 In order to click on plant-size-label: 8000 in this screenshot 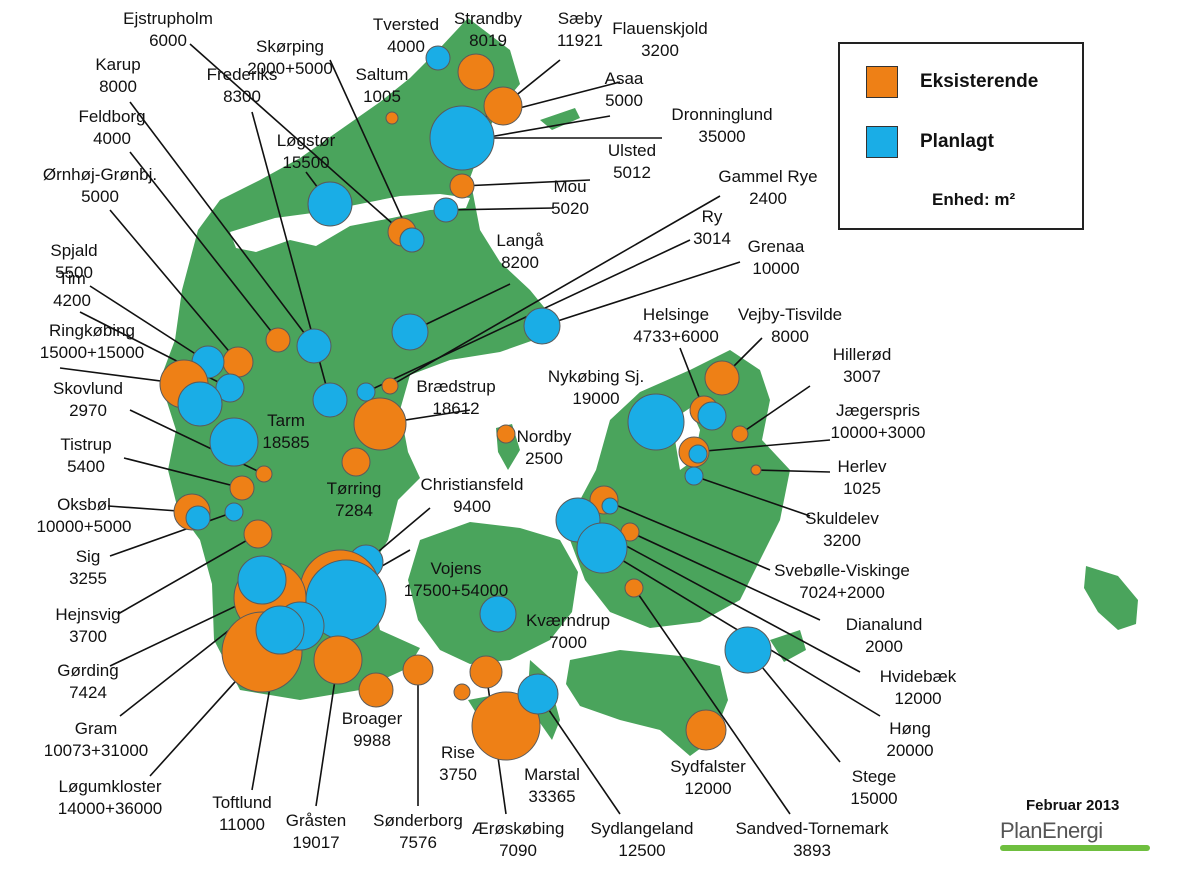, I will do `click(118, 86)`.